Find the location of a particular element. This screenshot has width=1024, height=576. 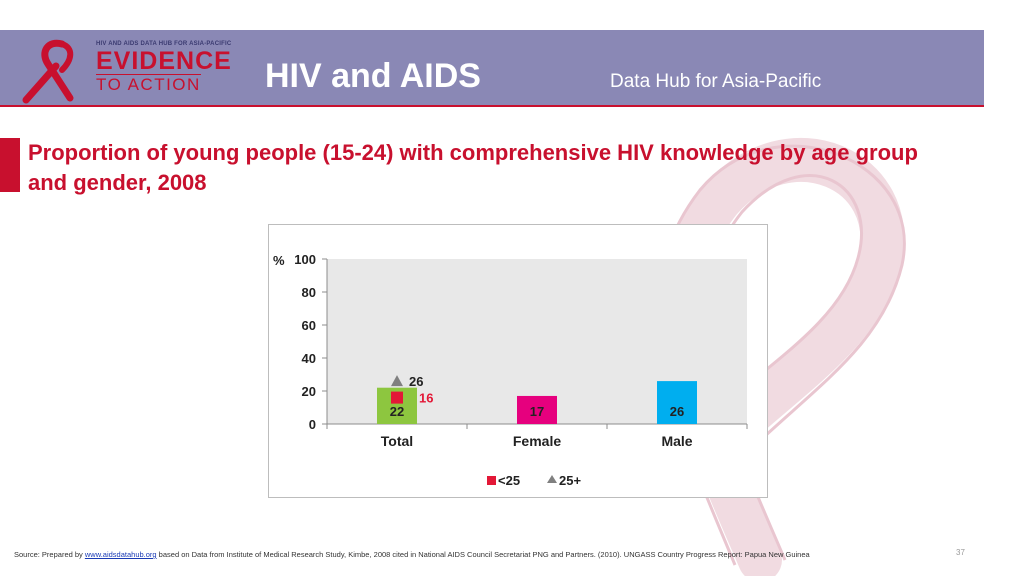

logo-tagline: HIV AND AIDS DATA HUB FOR ASIA-PACIFIC is located at coordinates (164, 44).